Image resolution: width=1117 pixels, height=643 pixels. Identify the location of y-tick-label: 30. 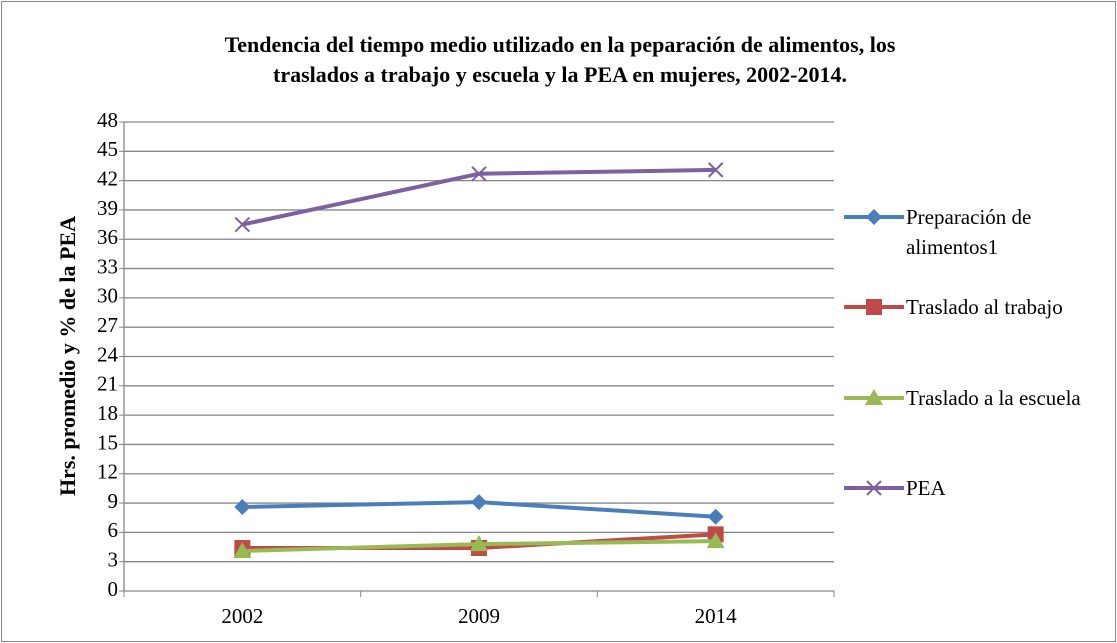
(107, 296).